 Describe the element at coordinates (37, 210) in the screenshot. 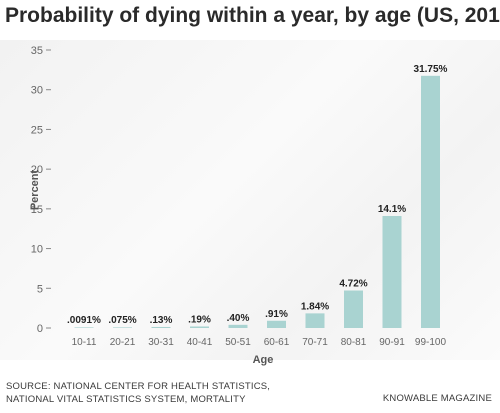

I see `y-tick-label: 15` at that location.